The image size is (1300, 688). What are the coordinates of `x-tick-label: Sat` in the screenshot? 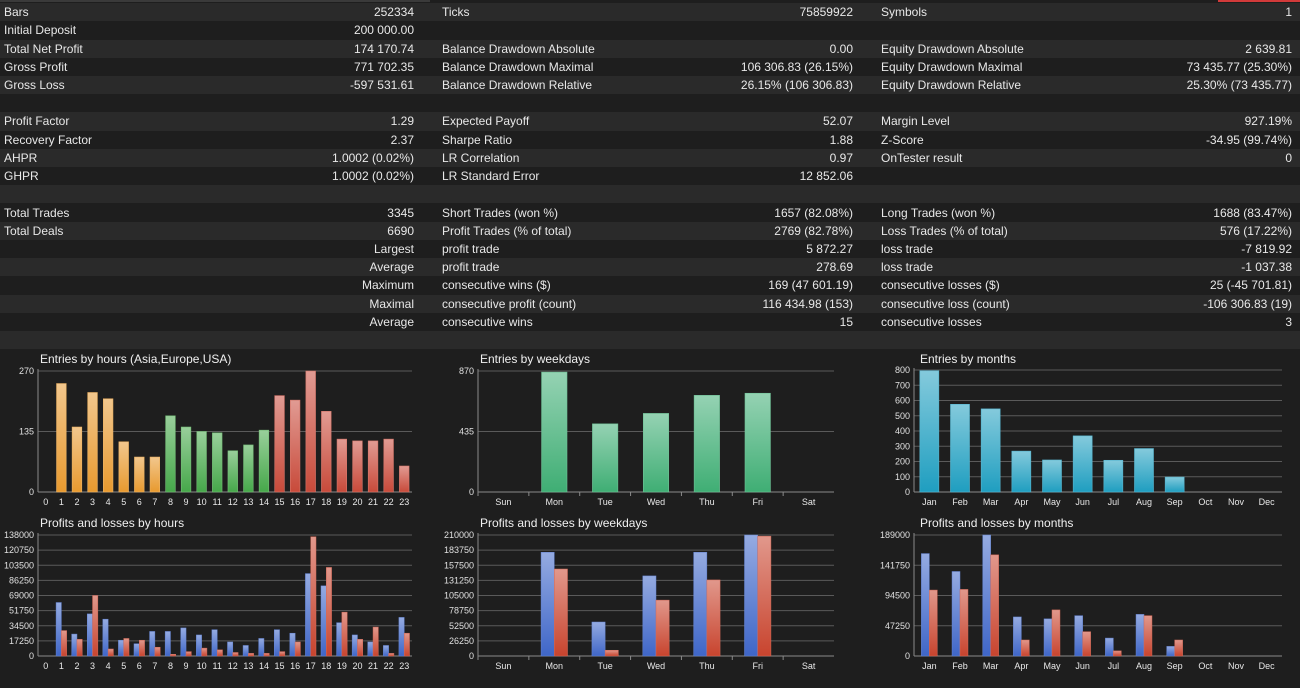 It's located at (809, 666).